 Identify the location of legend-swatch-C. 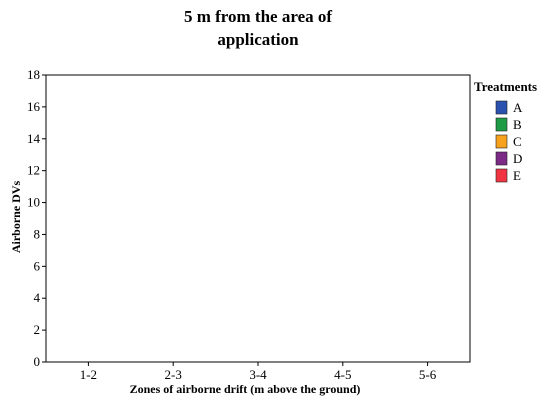
(501, 141).